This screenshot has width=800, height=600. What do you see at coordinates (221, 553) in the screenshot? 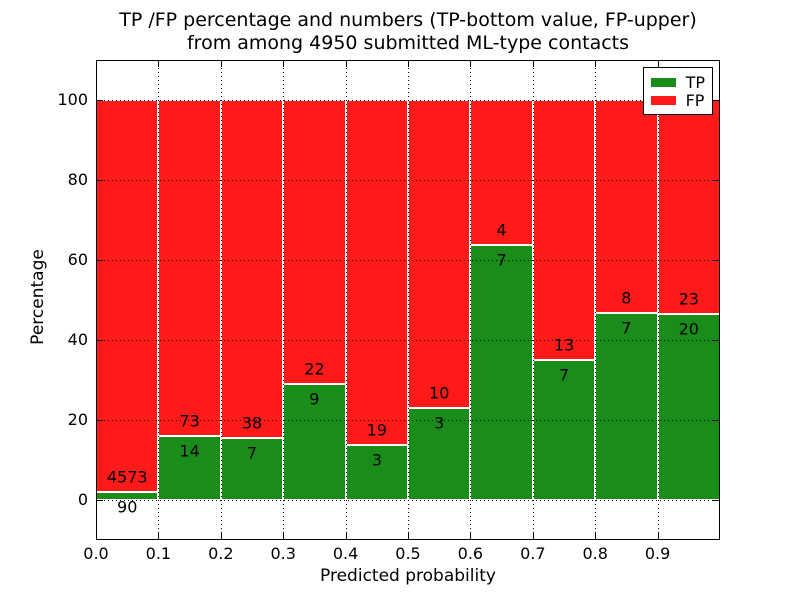
I see `x-tick-label: 0.2` at bounding box center [221, 553].